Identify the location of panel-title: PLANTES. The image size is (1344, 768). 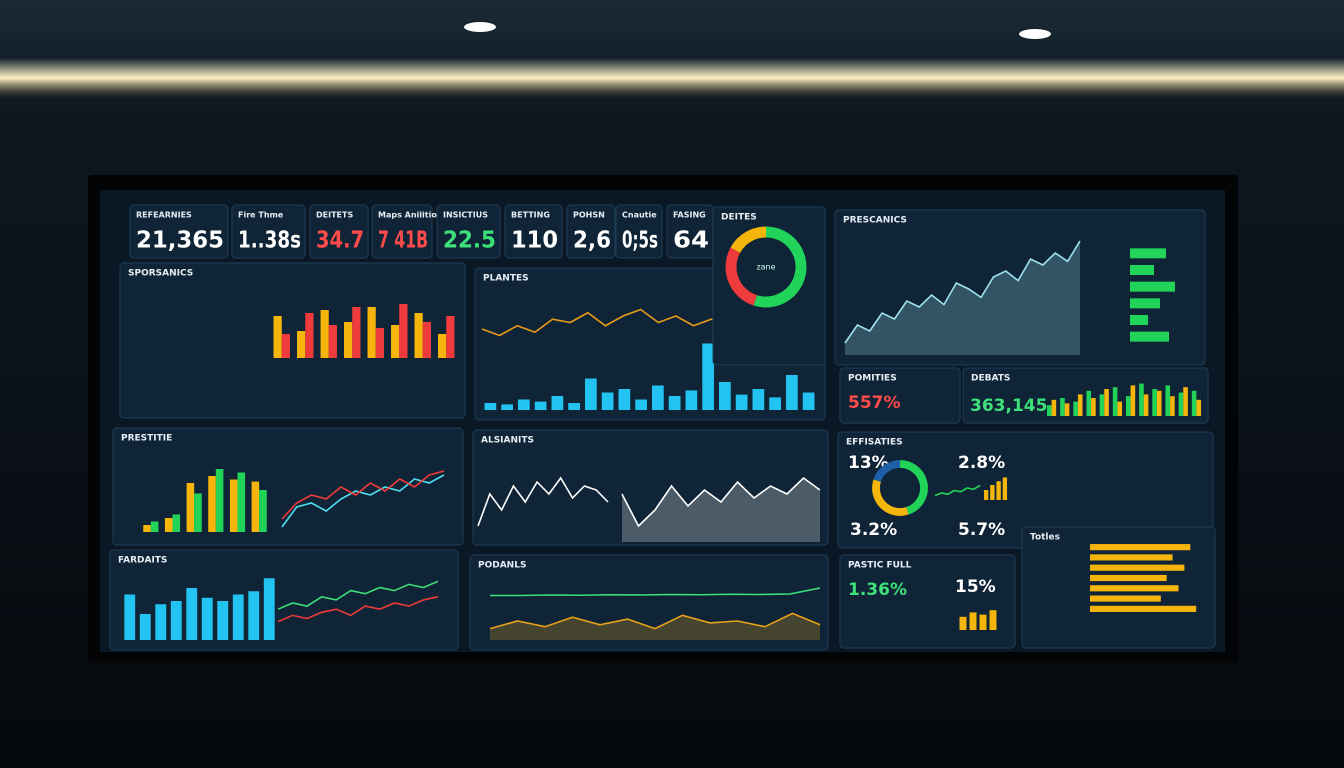
(506, 279).